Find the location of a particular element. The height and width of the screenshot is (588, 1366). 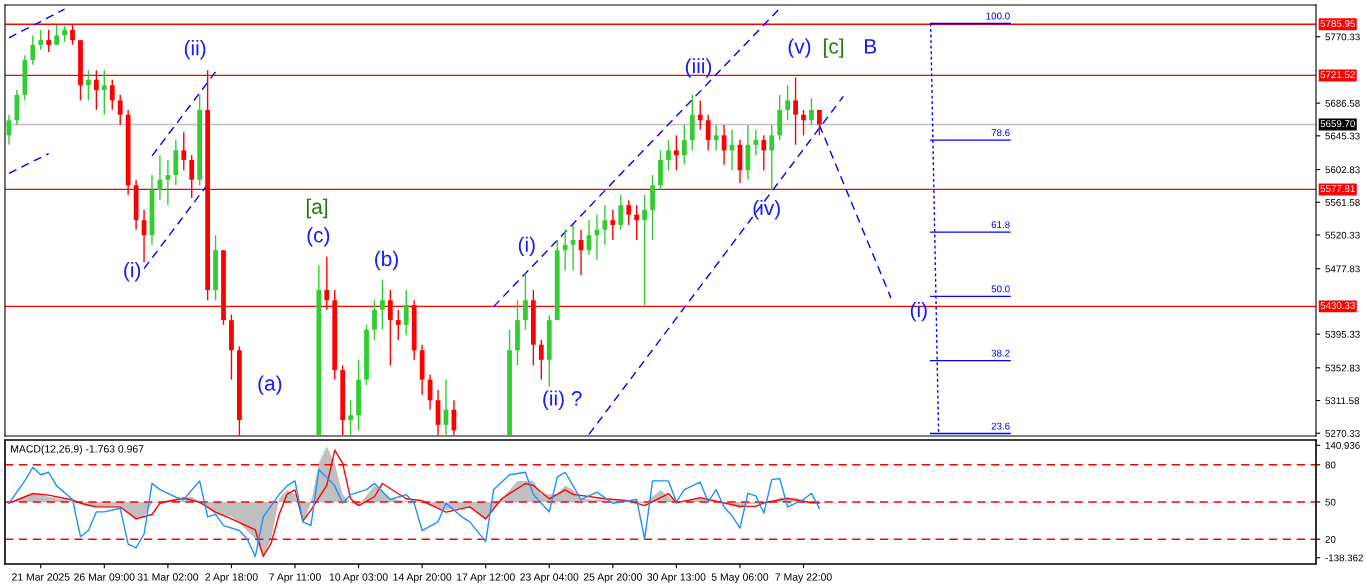

annotation: (c) is located at coordinates (318, 237).